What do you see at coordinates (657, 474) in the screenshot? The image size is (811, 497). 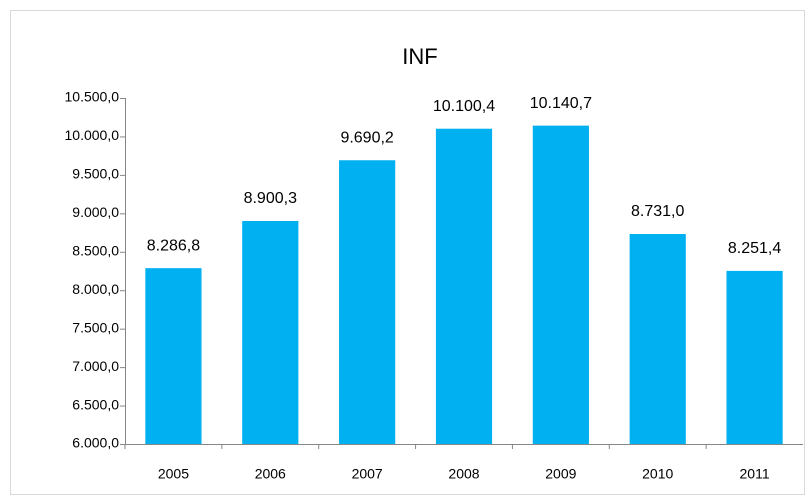 I see `x-tick-label: 2010` at bounding box center [657, 474].